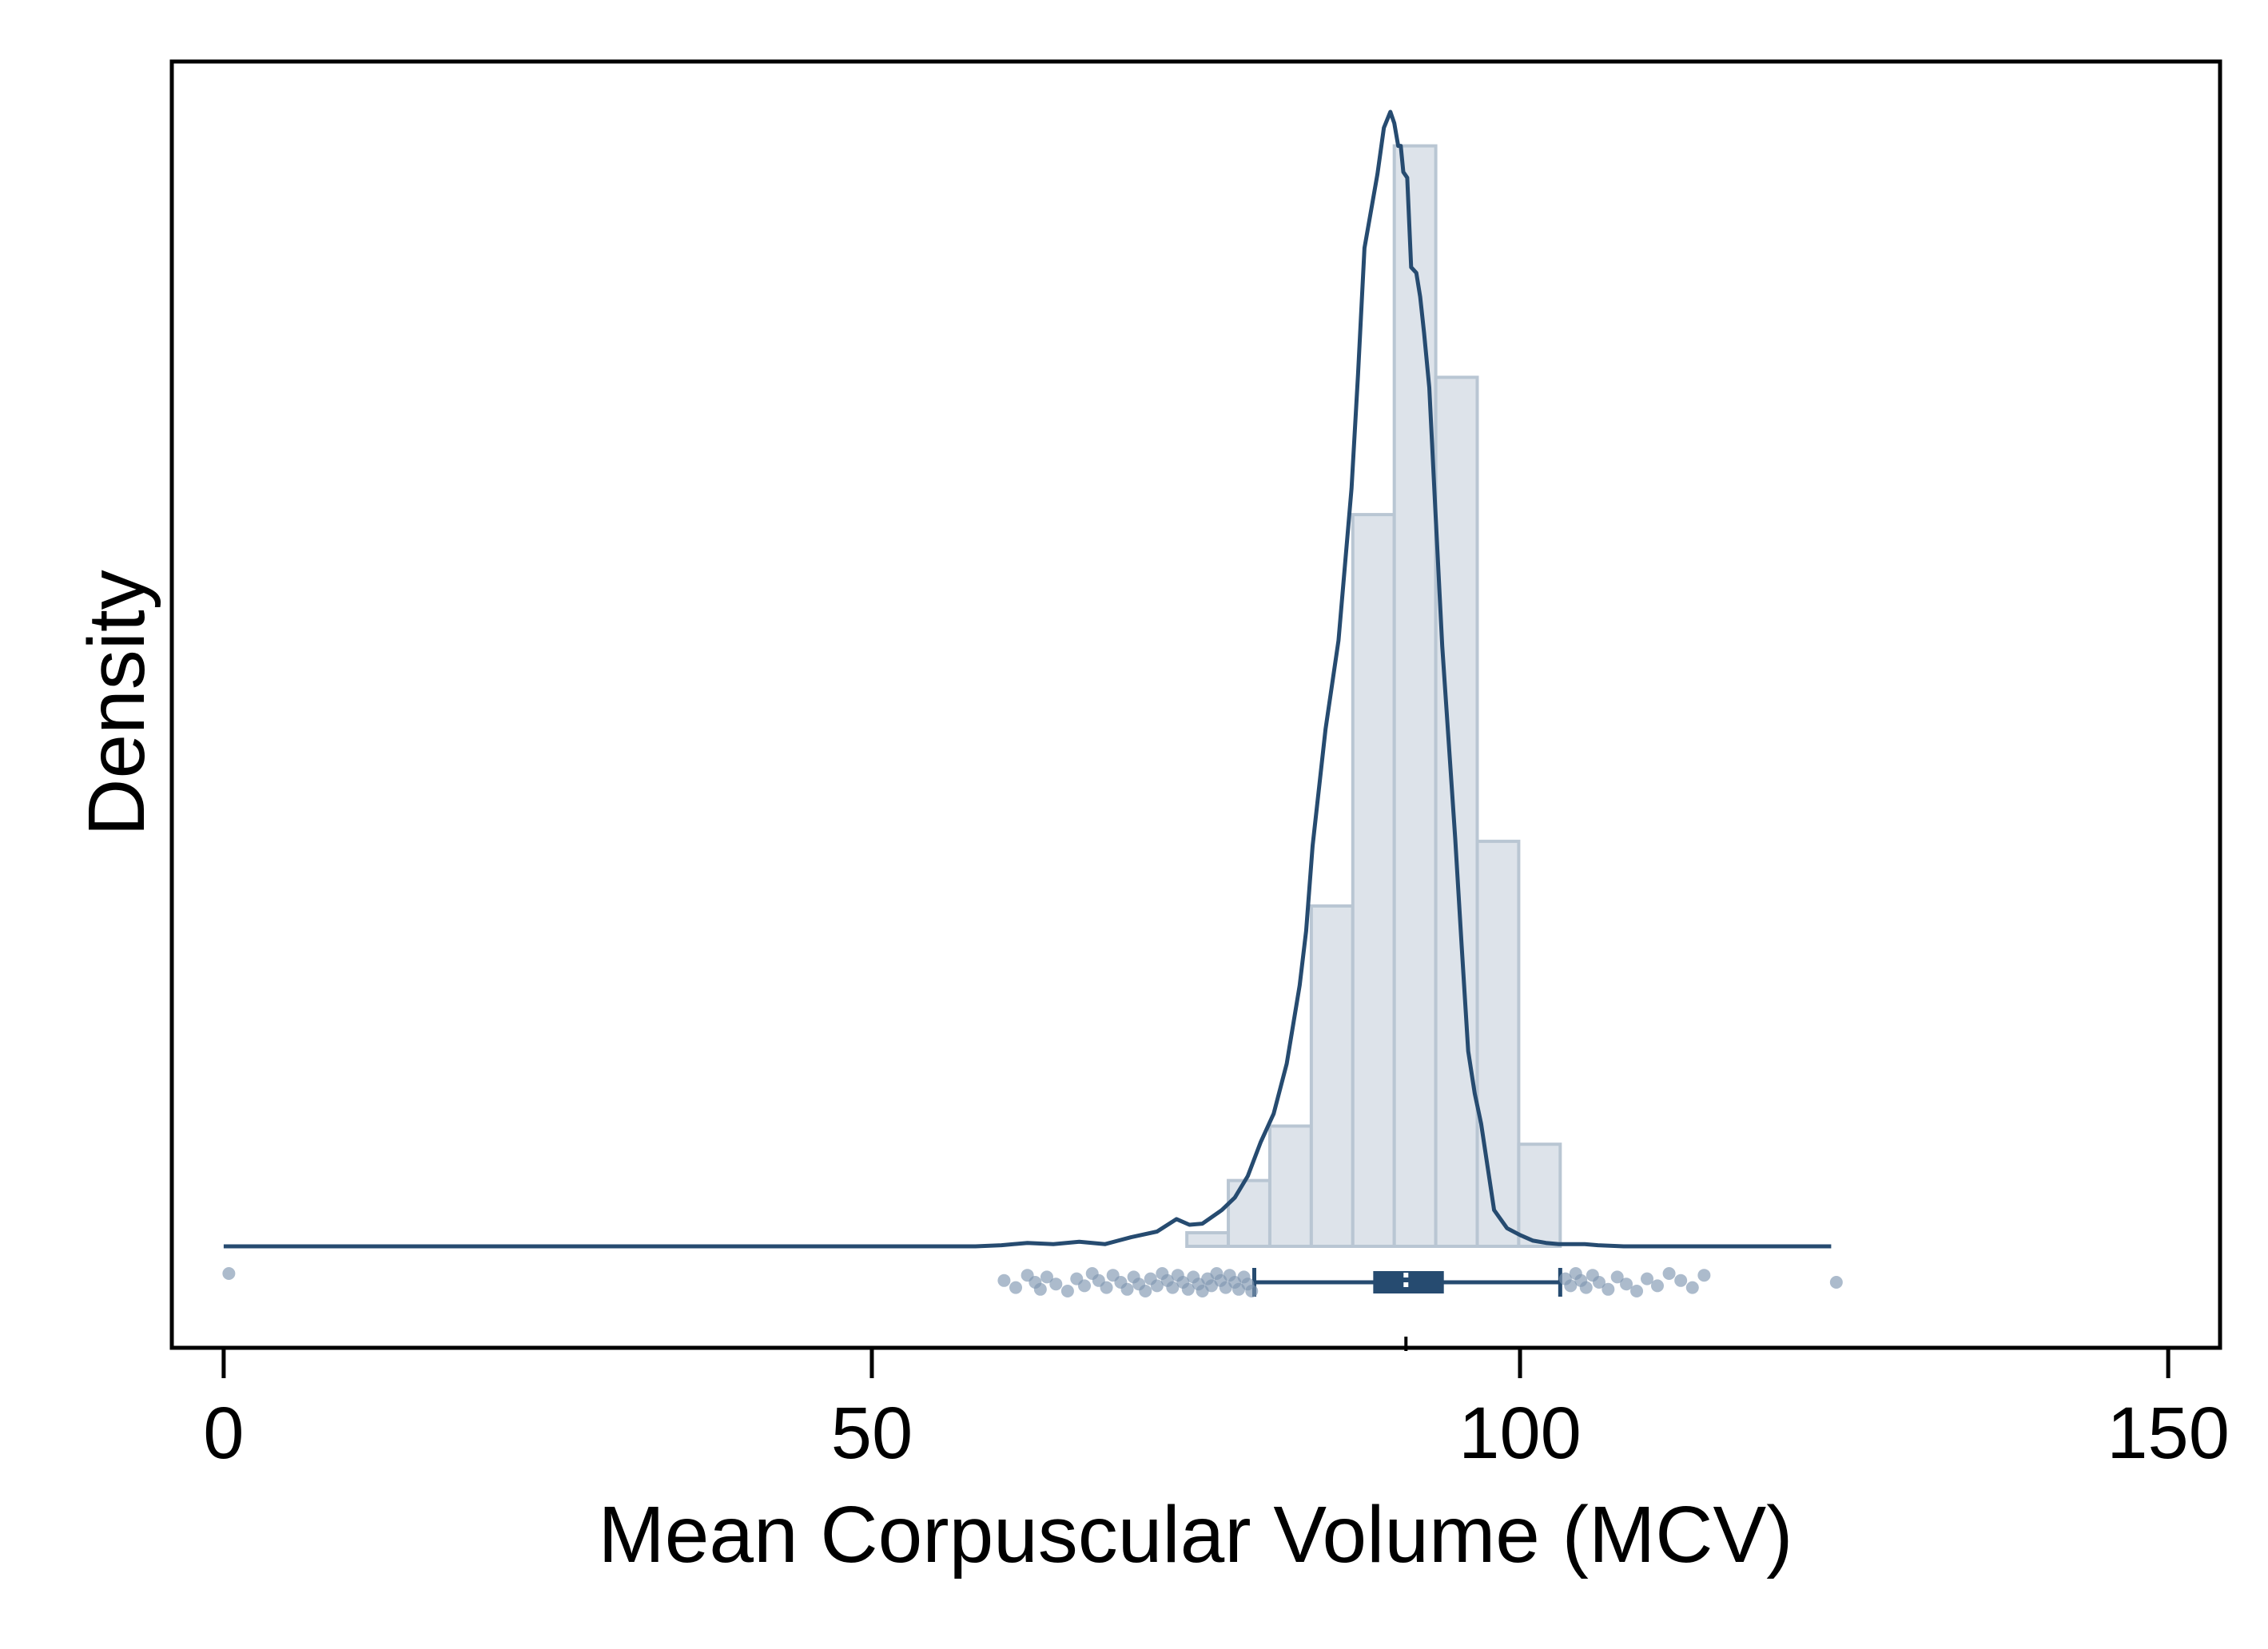  I want to click on x-tick-label: 150, so click(2168, 1433).